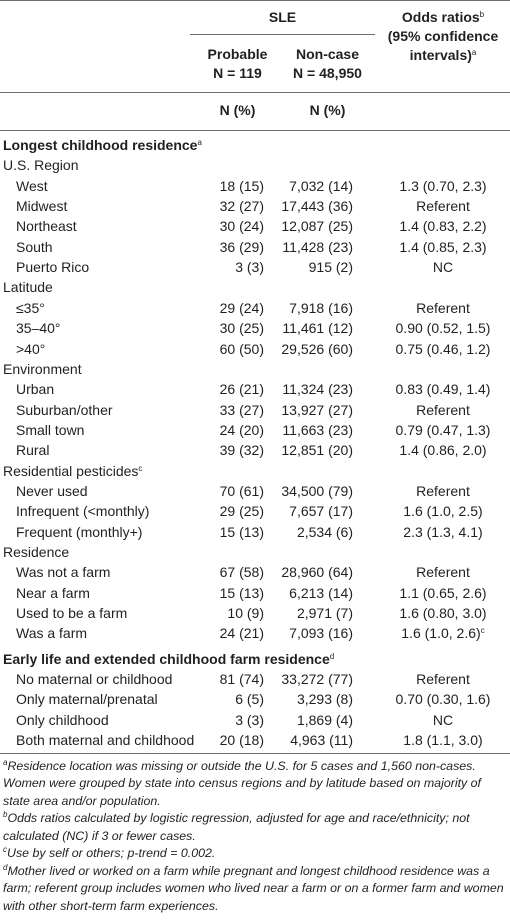 The height and width of the screenshot is (924, 510). Describe the element at coordinates (327, 73) in the screenshot. I see `column-n: N = 48,950` at that location.